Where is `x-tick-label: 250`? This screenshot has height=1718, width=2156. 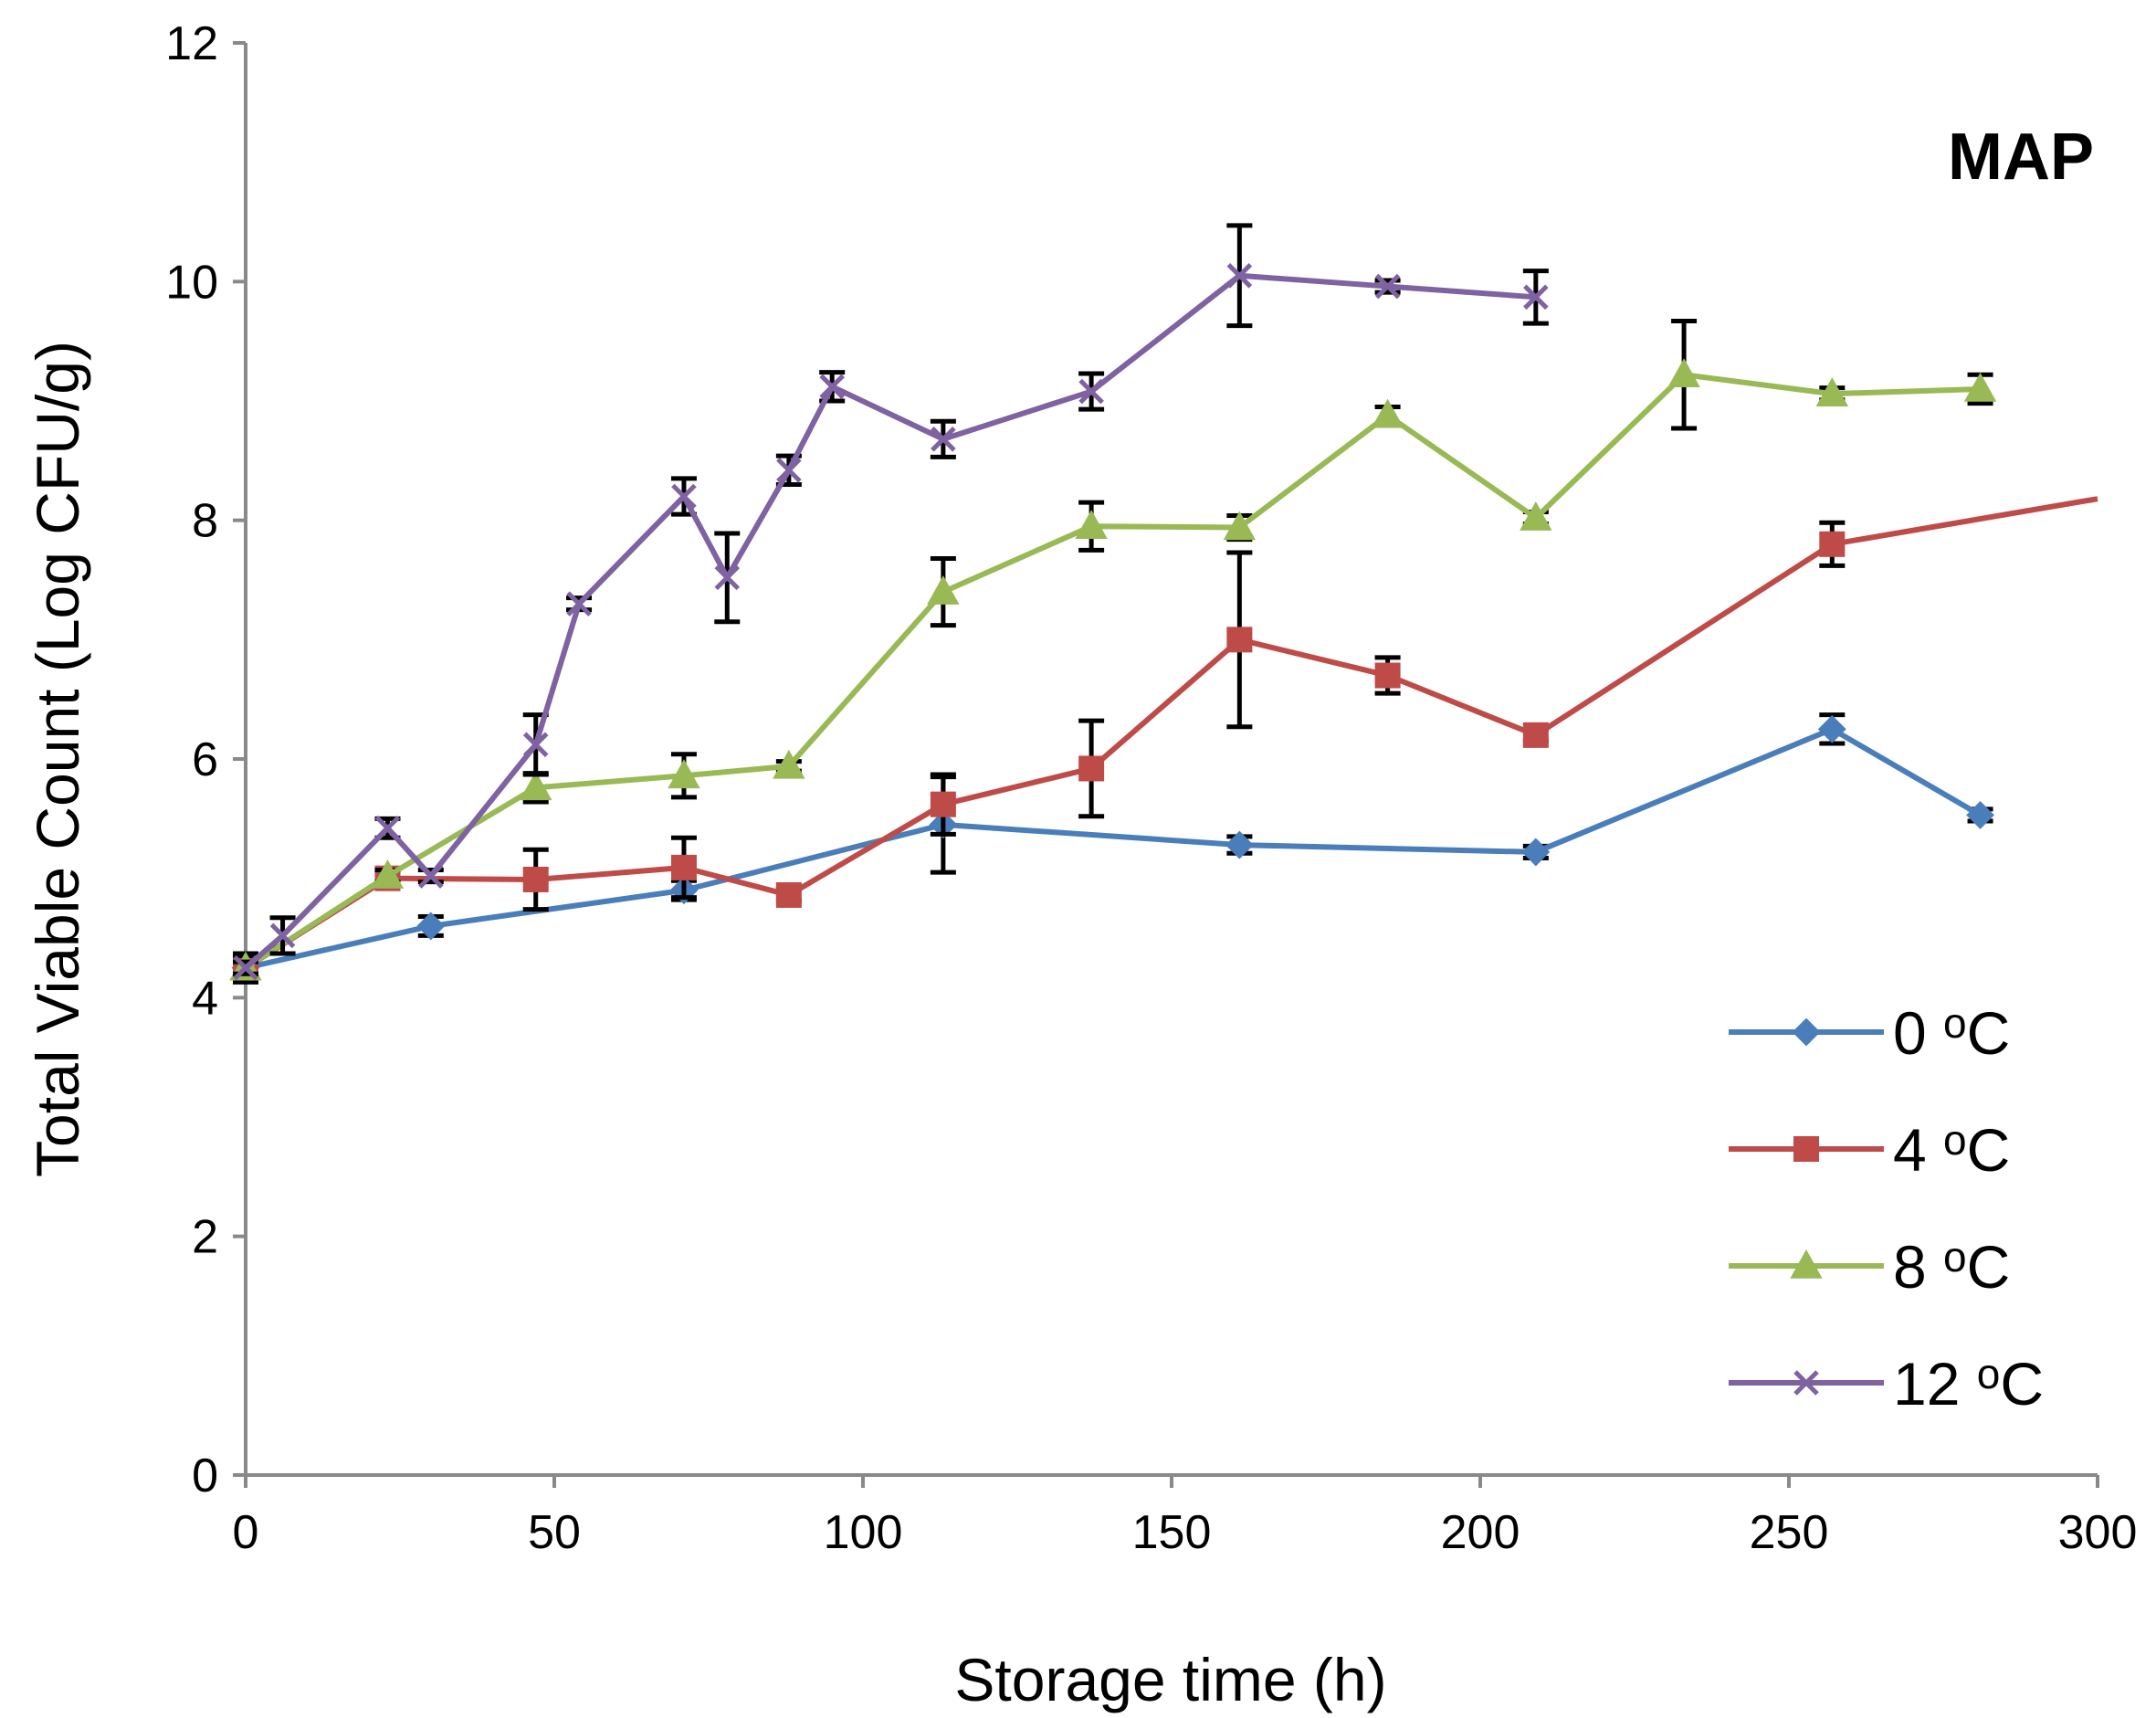
x-tick-label: 250 is located at coordinates (1790, 1532).